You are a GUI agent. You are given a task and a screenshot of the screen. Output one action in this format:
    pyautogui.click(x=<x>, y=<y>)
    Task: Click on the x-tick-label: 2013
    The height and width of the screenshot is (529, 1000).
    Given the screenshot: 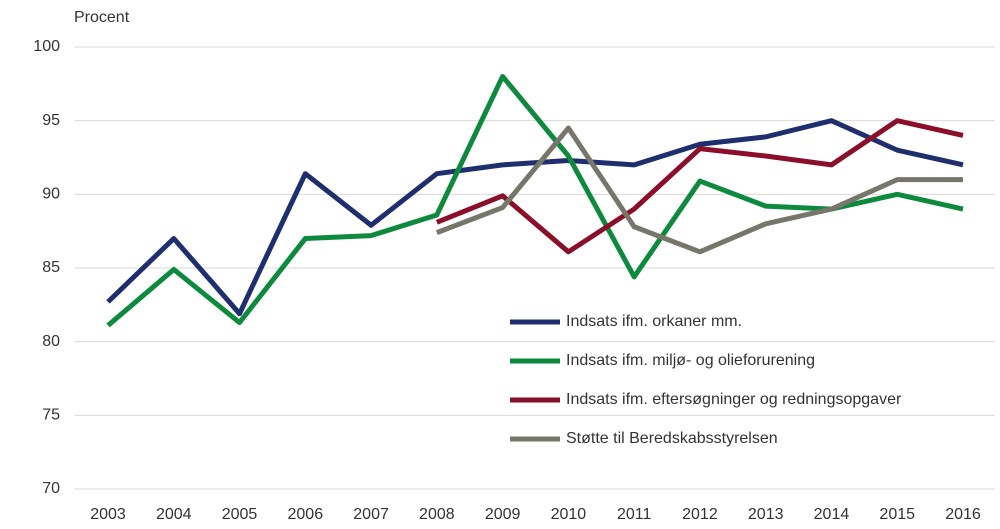 What is the action you would take?
    pyautogui.click(x=766, y=514)
    